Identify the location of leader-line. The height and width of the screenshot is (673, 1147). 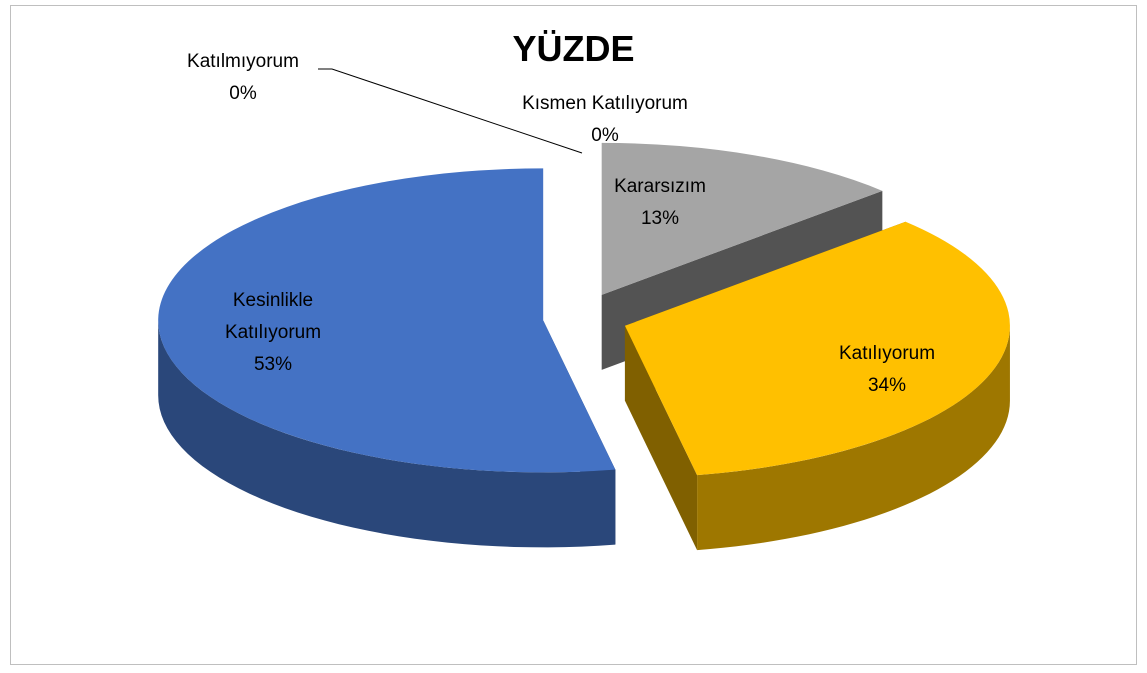
(450, 111).